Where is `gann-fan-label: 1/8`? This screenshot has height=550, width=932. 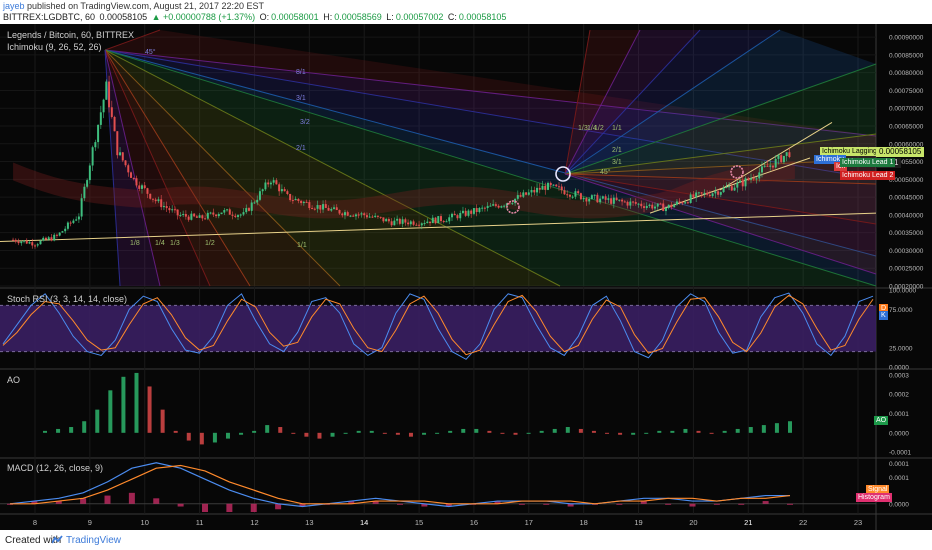
gann-fan-label: 1/8 is located at coordinates (135, 243).